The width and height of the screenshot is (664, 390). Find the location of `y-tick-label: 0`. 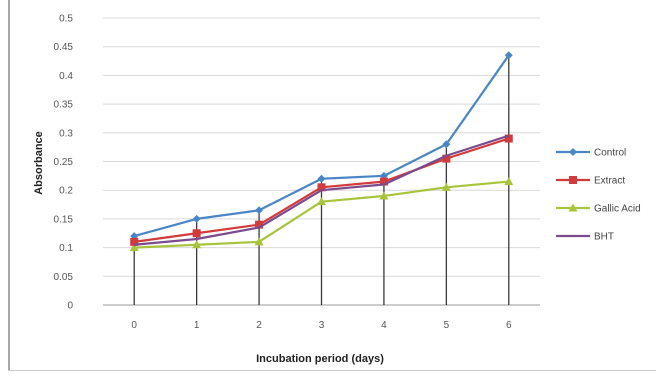

y-tick-label: 0 is located at coordinates (70, 306).